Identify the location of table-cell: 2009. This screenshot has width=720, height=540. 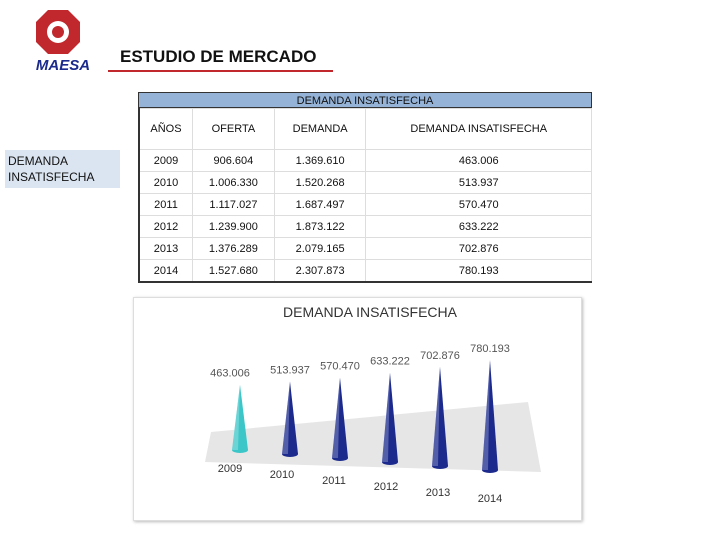
(166, 160).